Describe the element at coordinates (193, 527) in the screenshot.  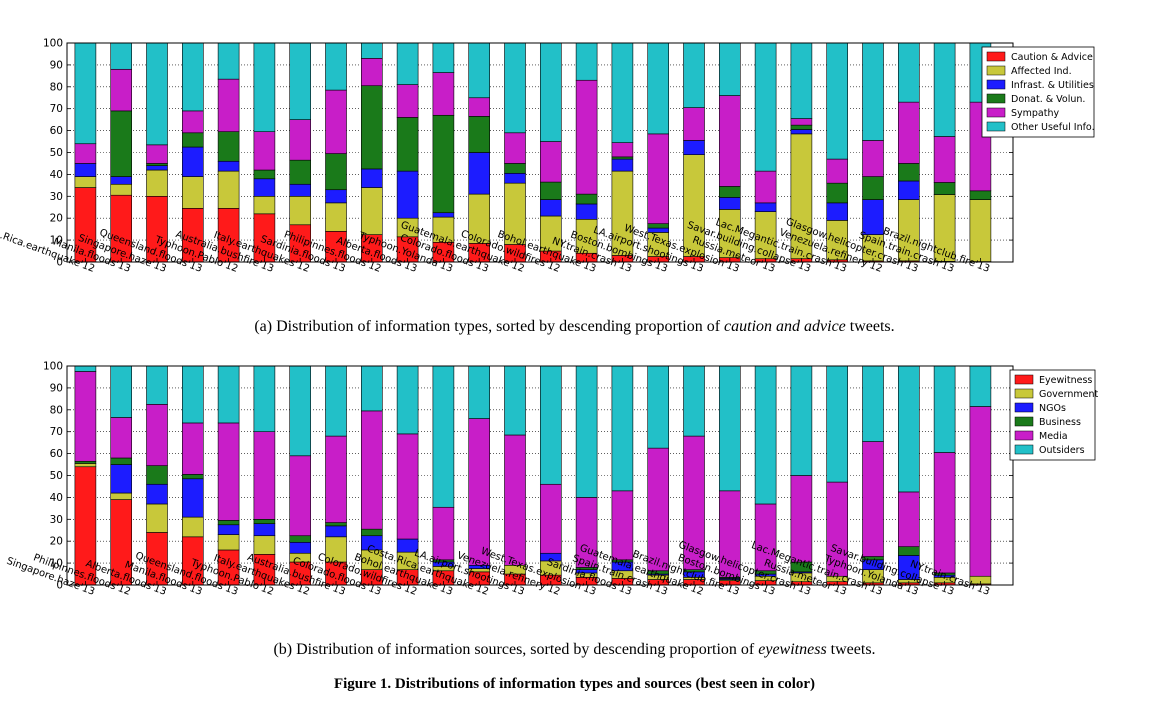
I see `bar-segment-government` at that location.